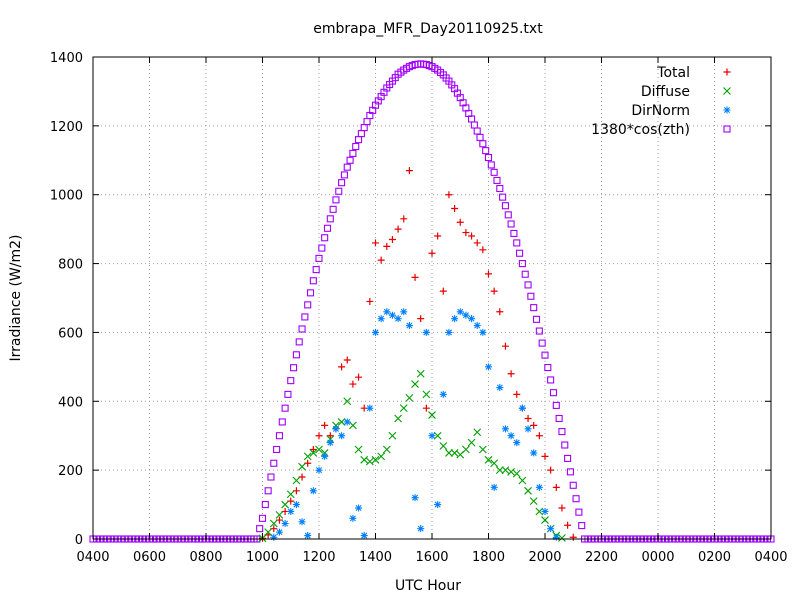  I want to click on series-star, so click(415, 424).